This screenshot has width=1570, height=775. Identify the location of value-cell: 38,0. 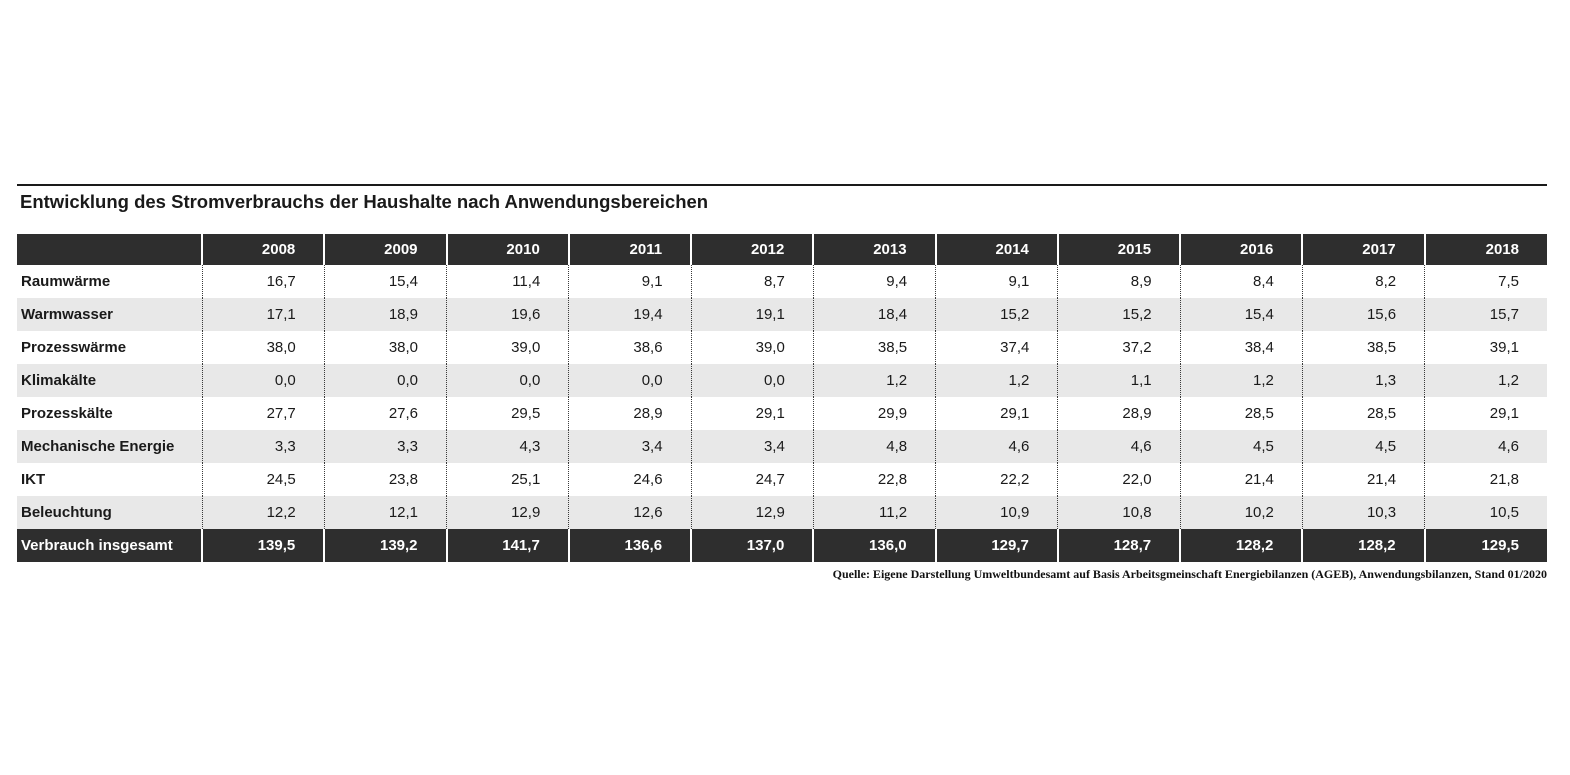
(385, 347).